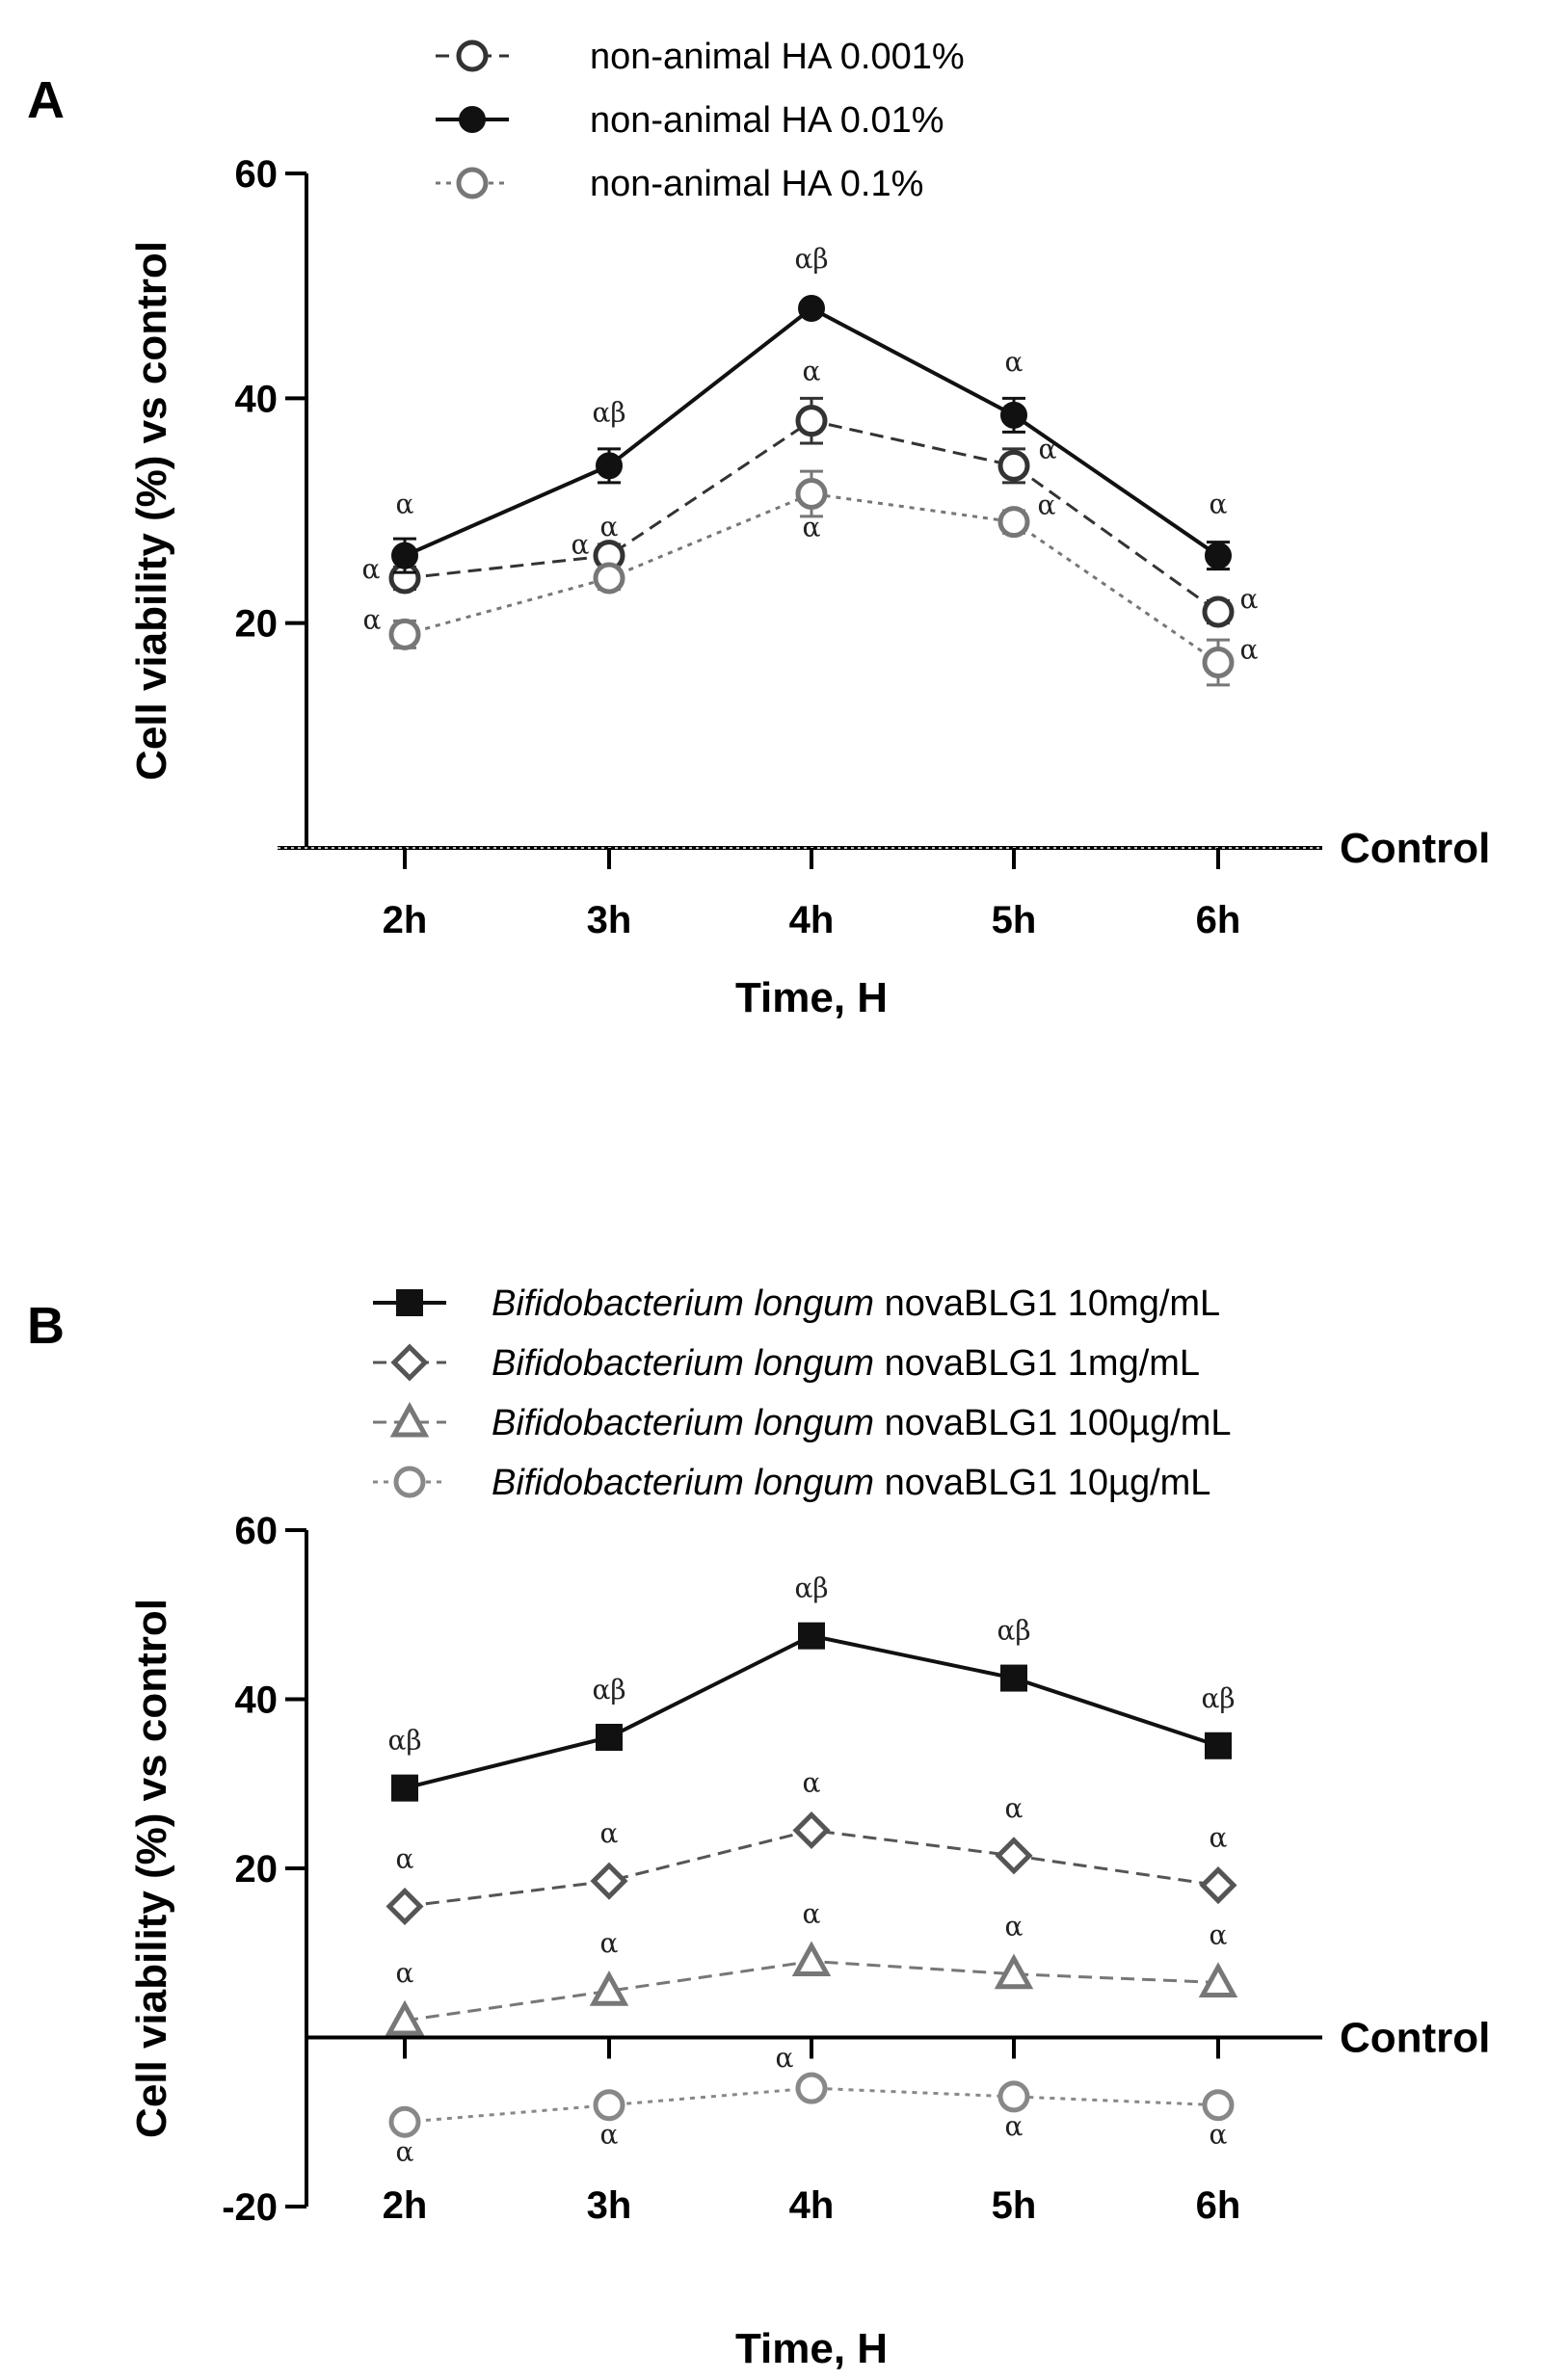  I want to click on legend-label-dose: novaBLG1 1mg/mL, so click(1037, 1363).